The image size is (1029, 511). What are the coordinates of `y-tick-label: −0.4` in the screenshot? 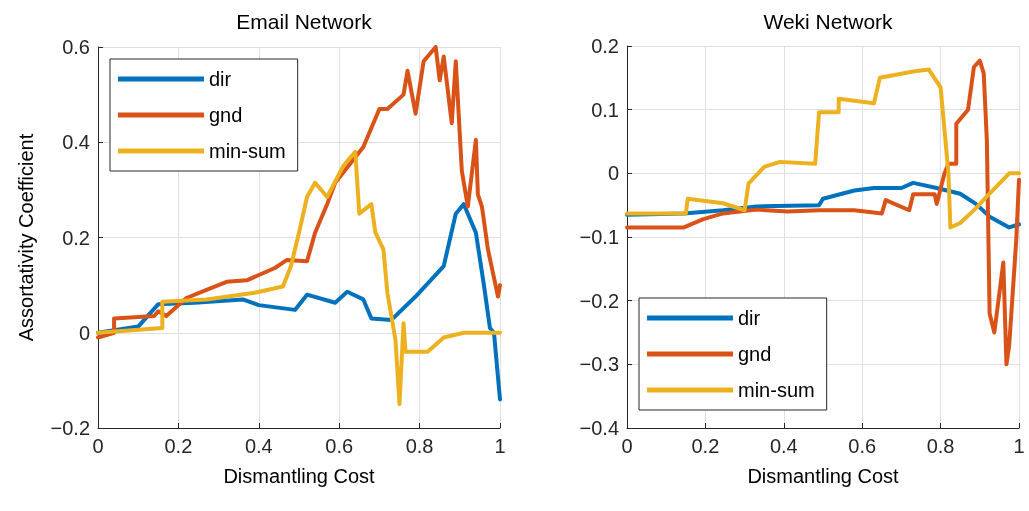 It's located at (599, 428).